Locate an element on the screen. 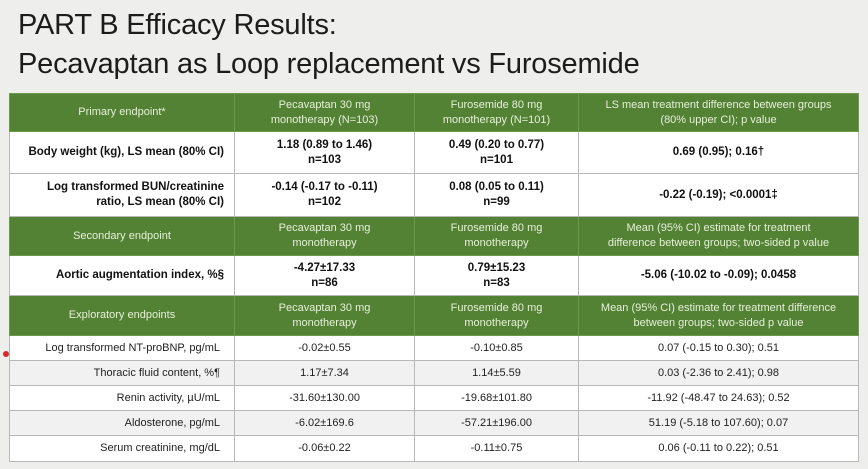  exploratory-endpoint-header: Exploratory endpoints is located at coordinates (122, 315).